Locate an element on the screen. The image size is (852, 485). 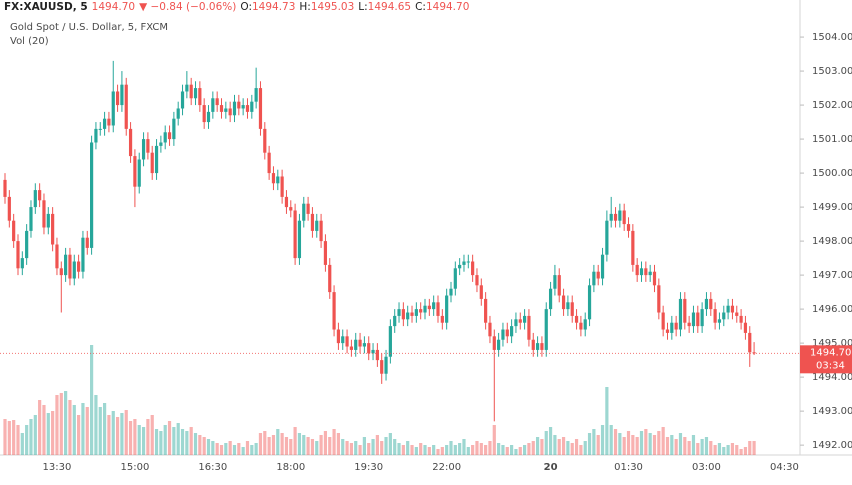
x-tick-label: 22:00 is located at coordinates (446, 467).